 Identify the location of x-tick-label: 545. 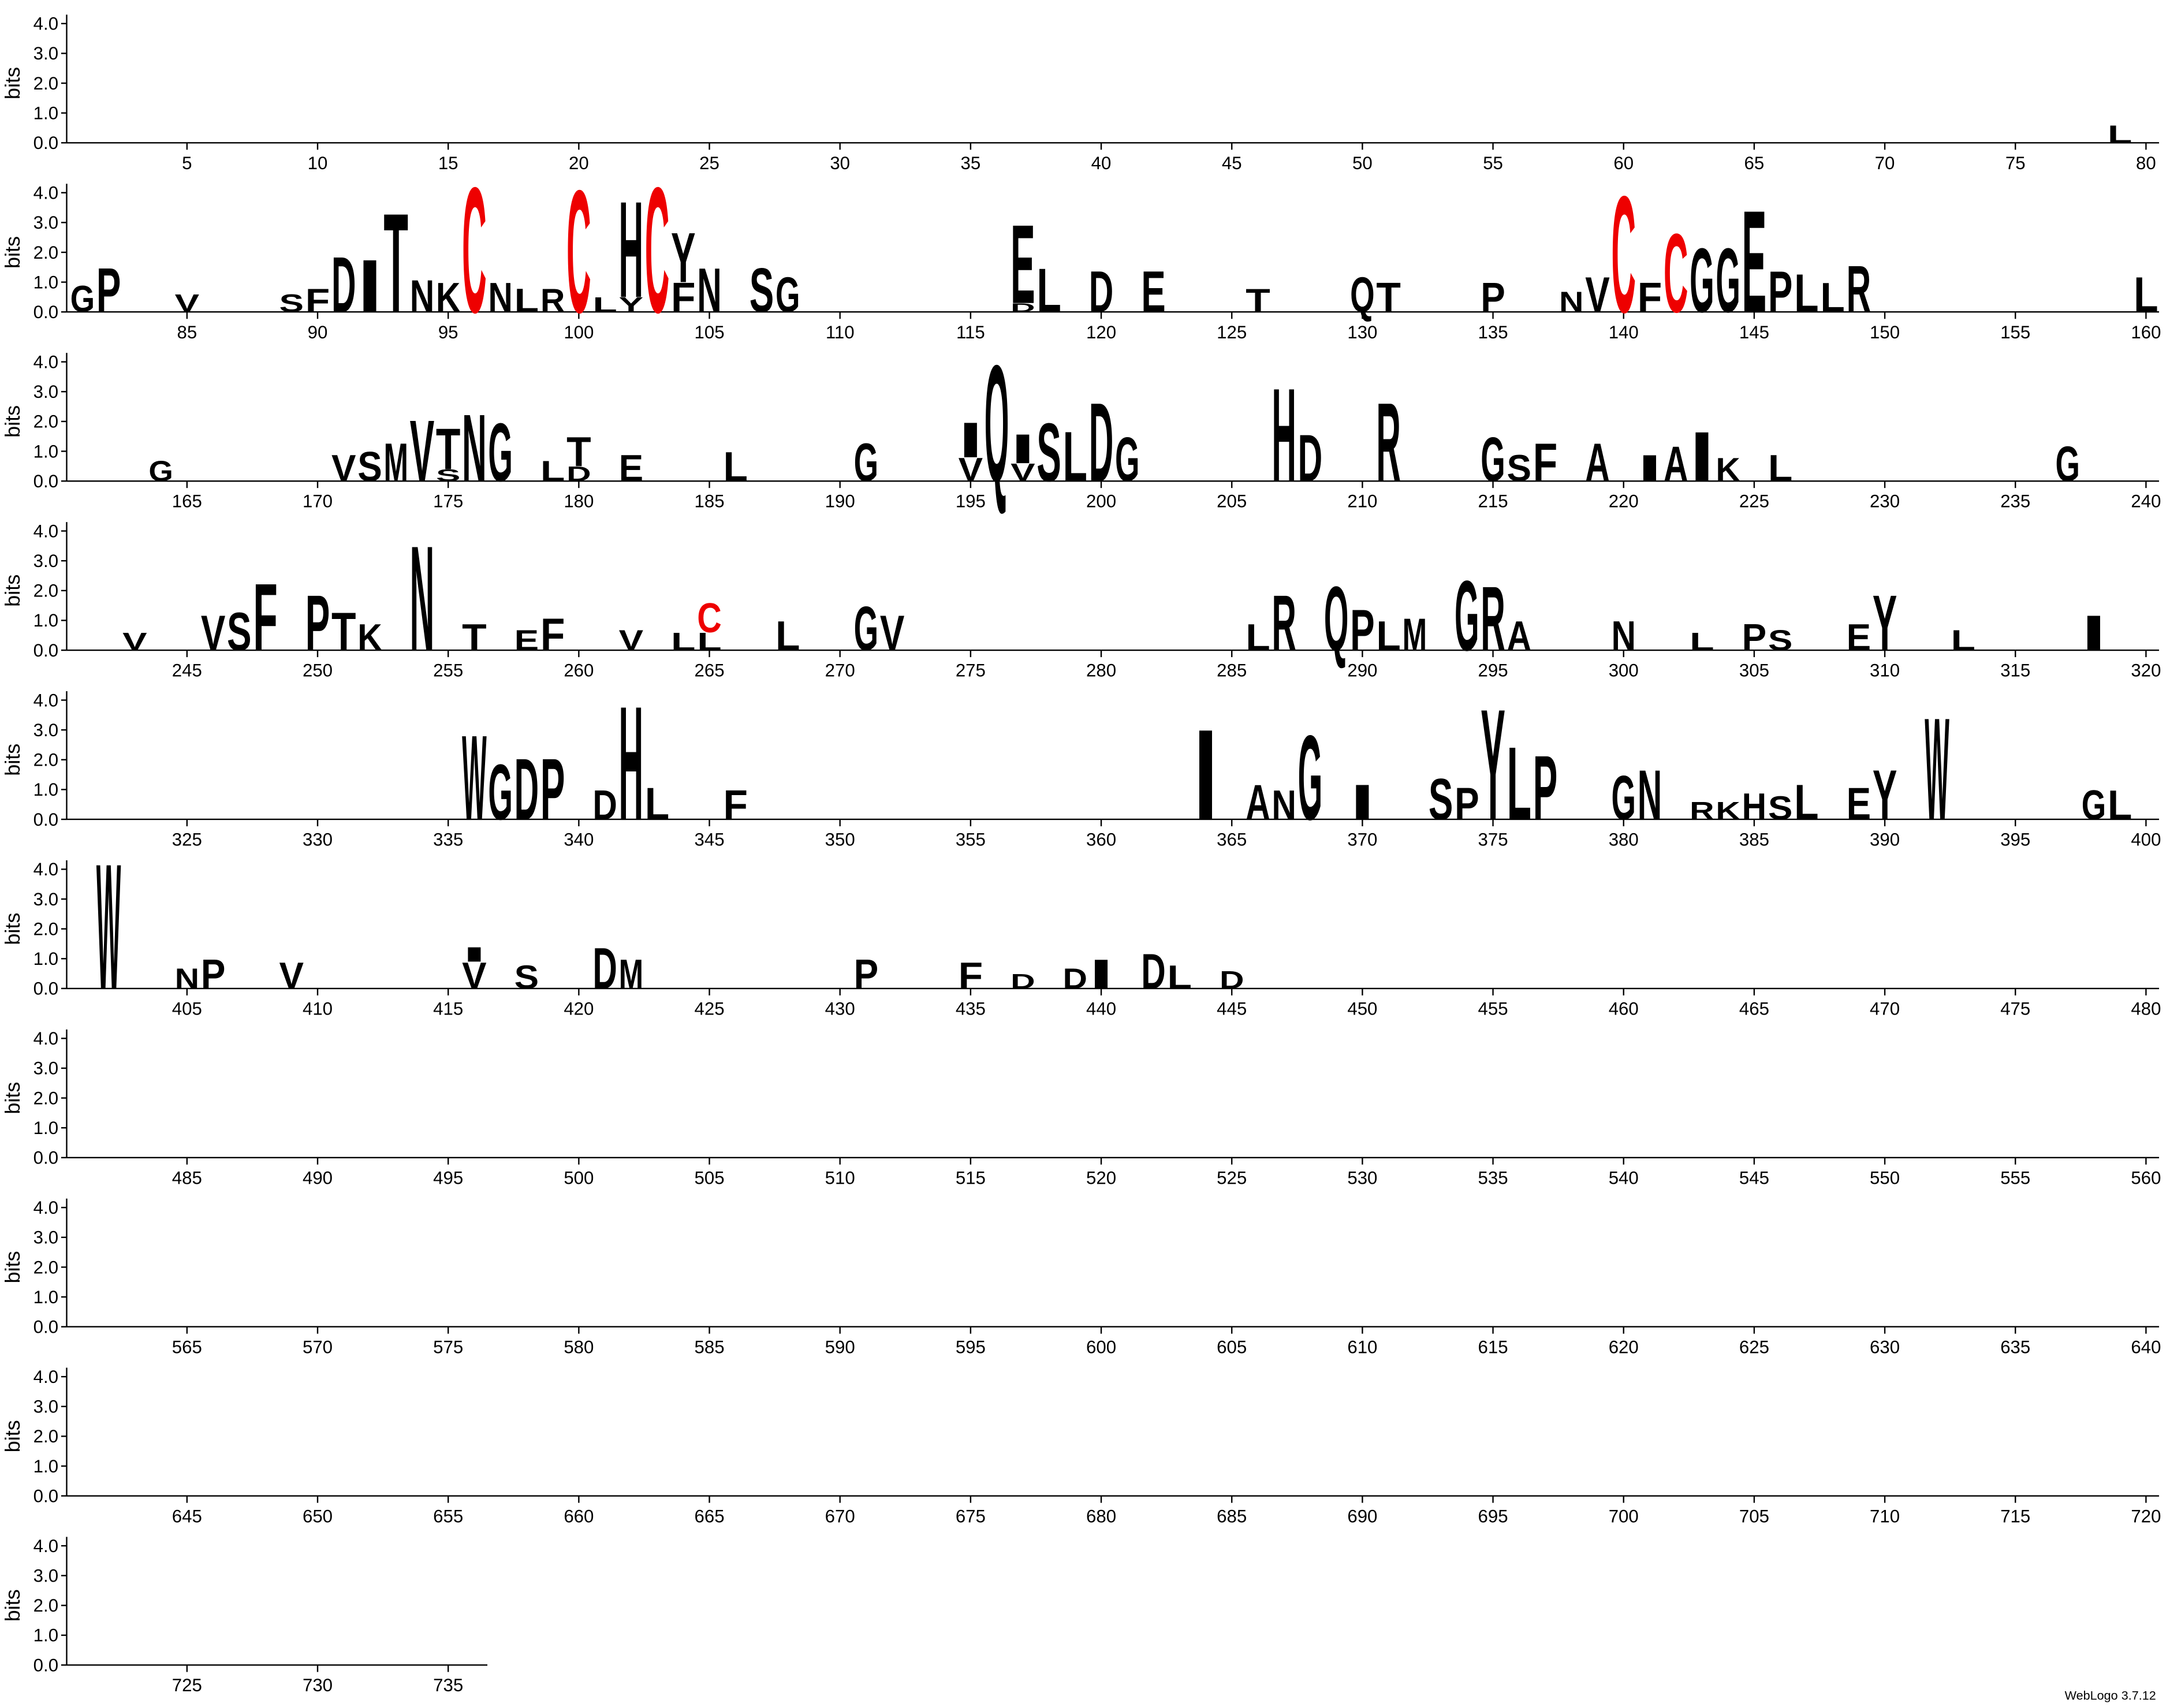
(1754, 1178).